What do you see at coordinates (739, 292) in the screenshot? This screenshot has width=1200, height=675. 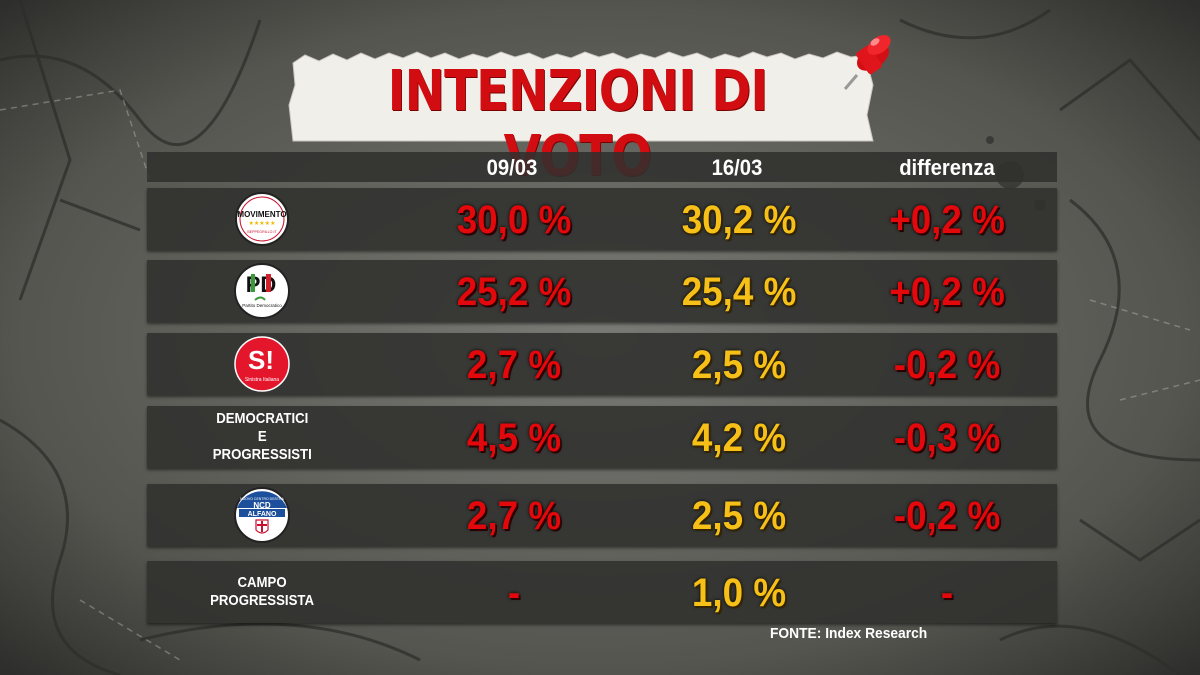 I see `value-16-03: 25,4 %` at bounding box center [739, 292].